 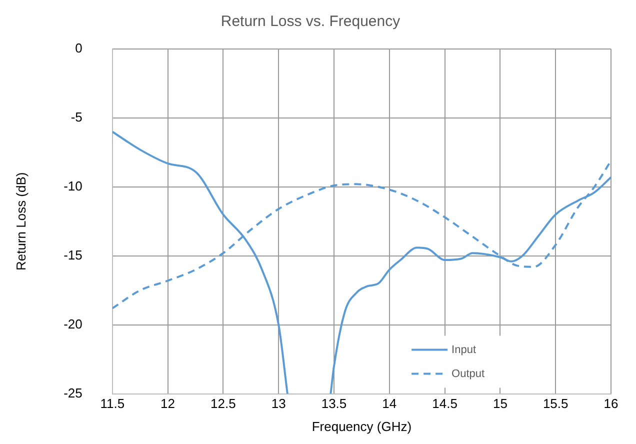 I want to click on x-tick-label: 12.5, so click(x=223, y=404).